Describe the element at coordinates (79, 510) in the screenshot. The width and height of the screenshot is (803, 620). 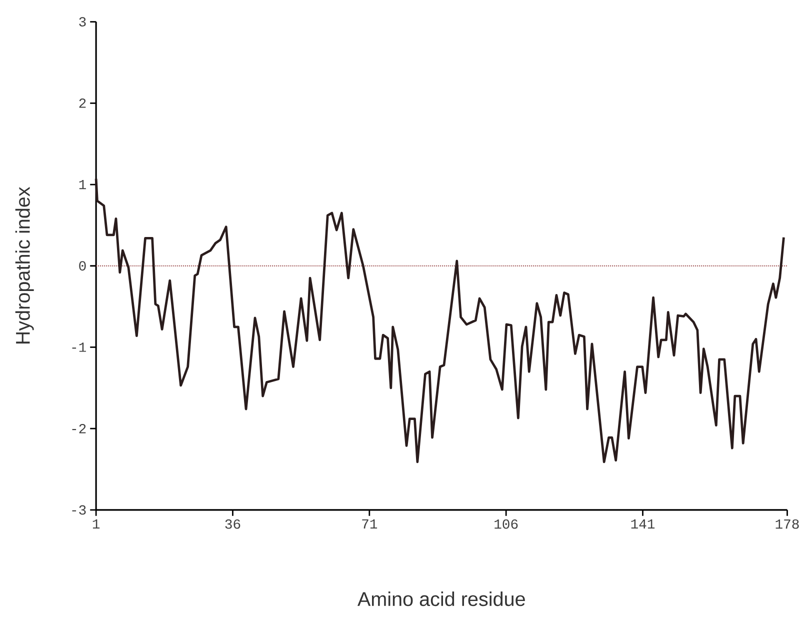
I see `y-tick-label: -3` at that location.